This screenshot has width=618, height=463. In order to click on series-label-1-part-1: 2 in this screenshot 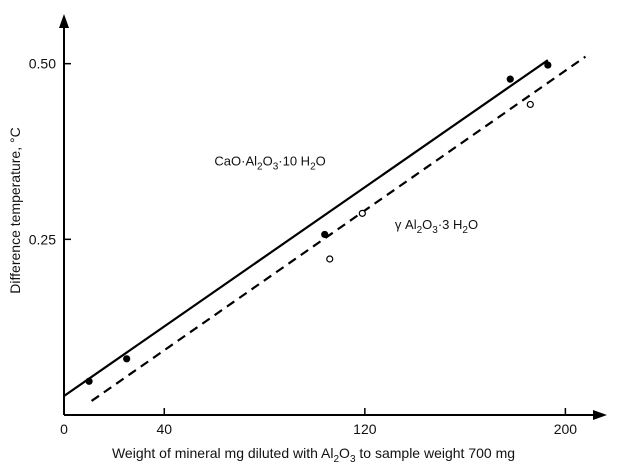, I will do `click(420, 230)`.